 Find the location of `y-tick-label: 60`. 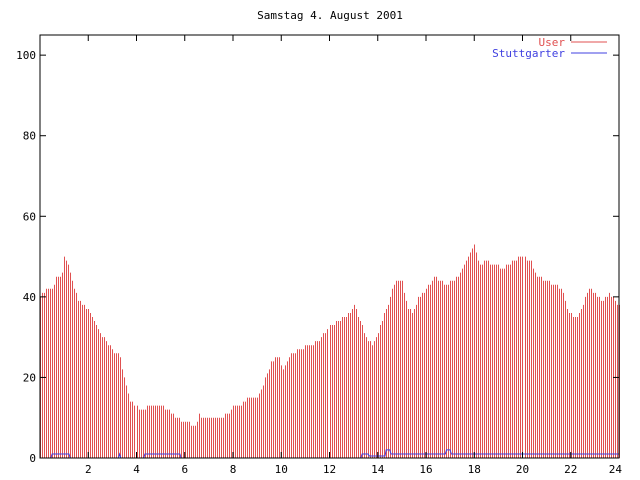

y-tick-label: 60 is located at coordinates (29, 216).